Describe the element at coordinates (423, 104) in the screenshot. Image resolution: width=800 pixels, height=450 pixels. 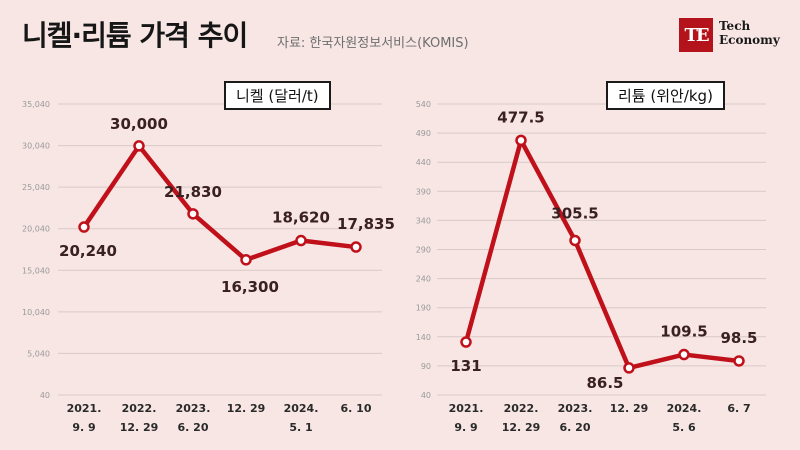
I see `lithium-ytick-label: 540` at that location.